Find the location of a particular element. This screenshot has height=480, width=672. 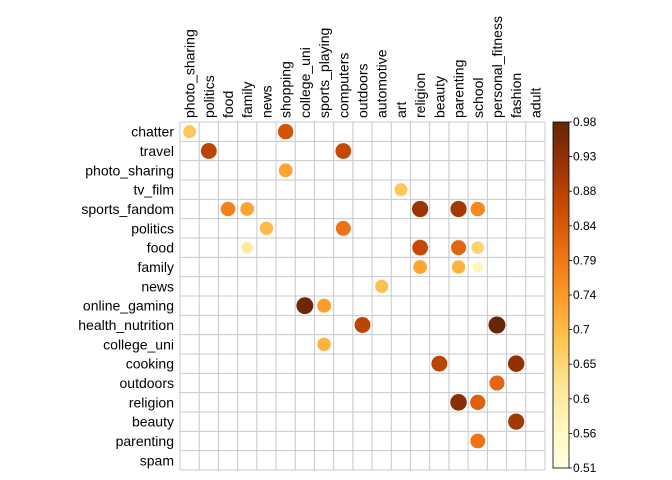

colorbar-tick-label: 0.7 is located at coordinates (581, 330).